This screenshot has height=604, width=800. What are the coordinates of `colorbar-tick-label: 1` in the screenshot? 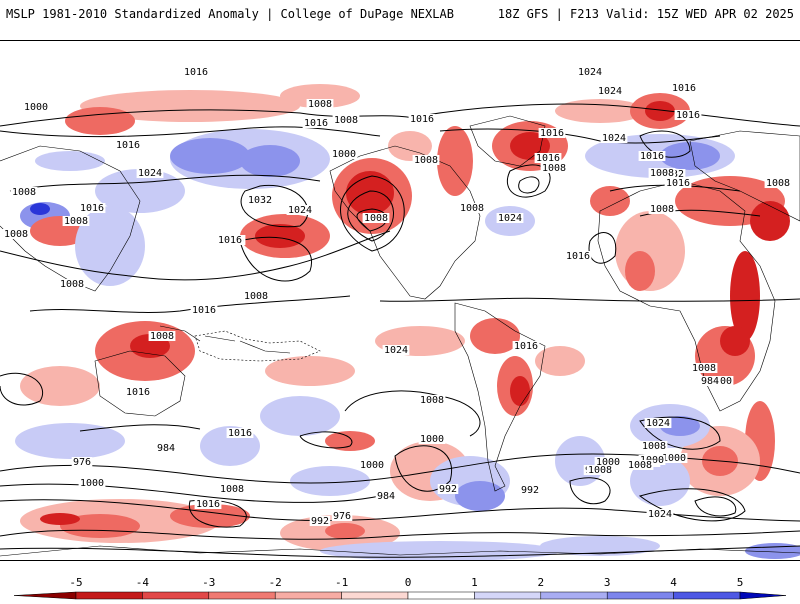 It's located at (474, 582).